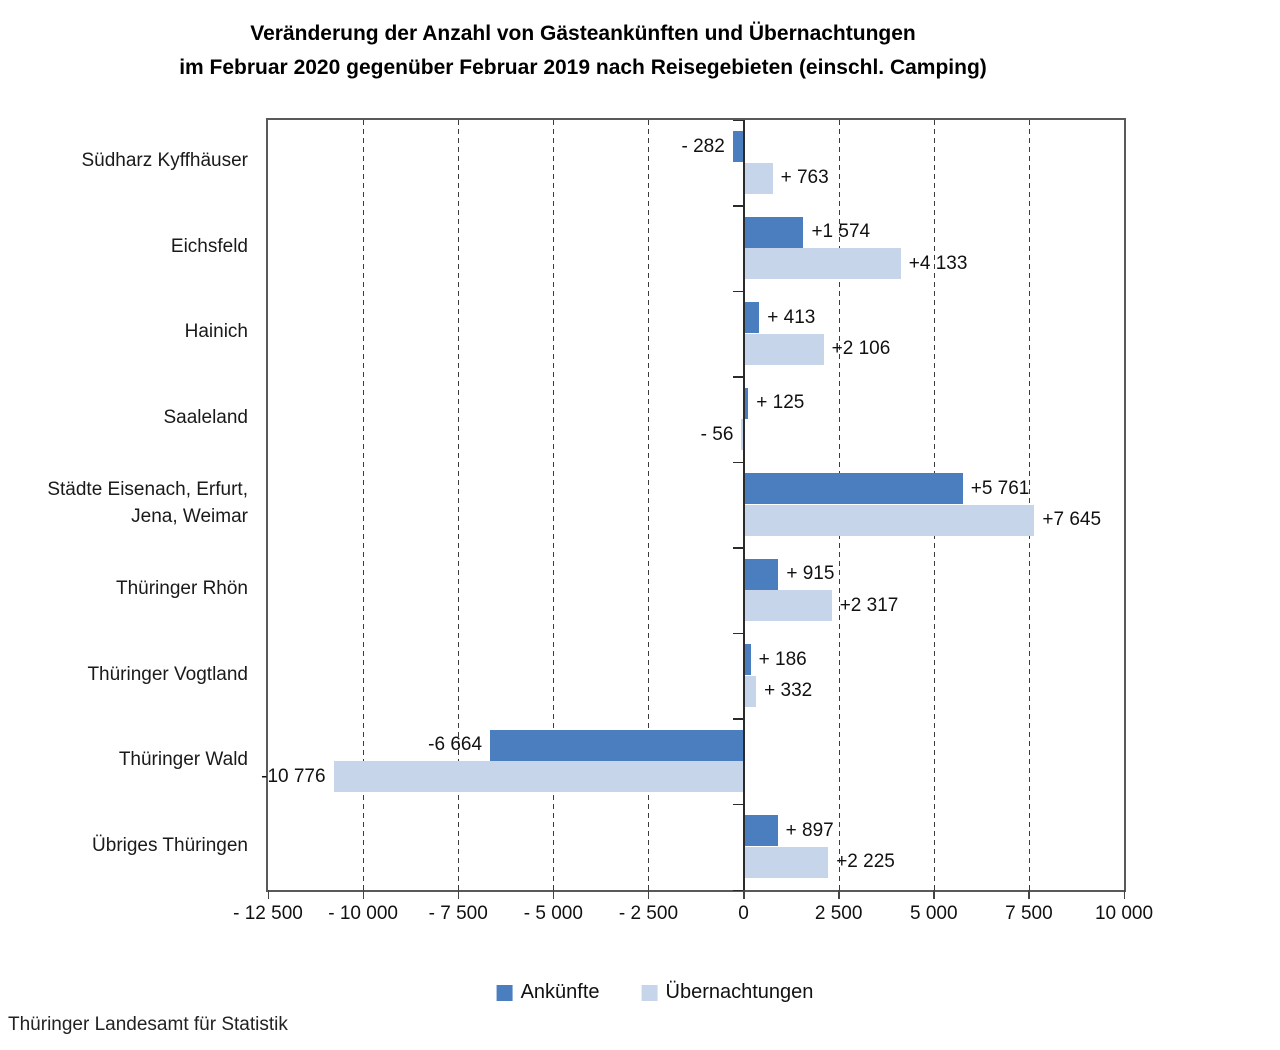  I want to click on data-label: + 915, so click(810, 574).